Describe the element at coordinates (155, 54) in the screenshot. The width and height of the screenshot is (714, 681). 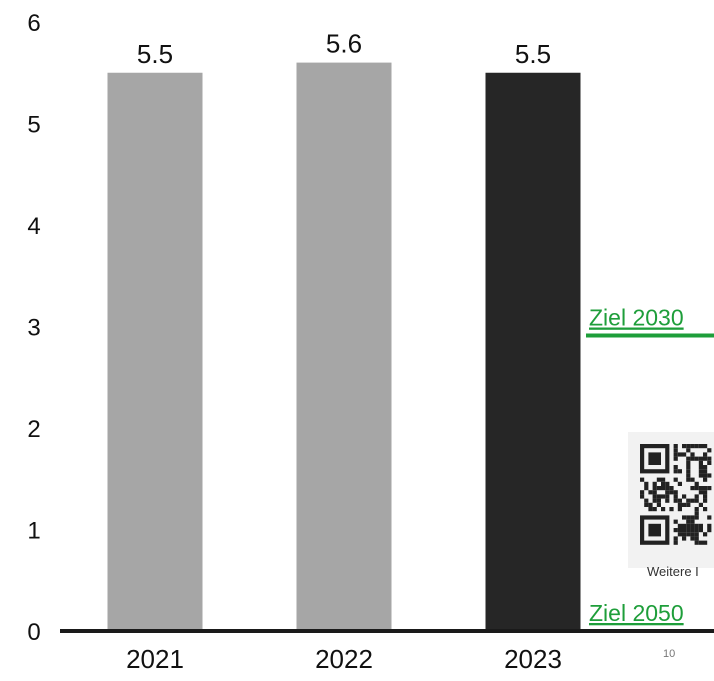
I see `data-label-2021: 5.5` at that location.